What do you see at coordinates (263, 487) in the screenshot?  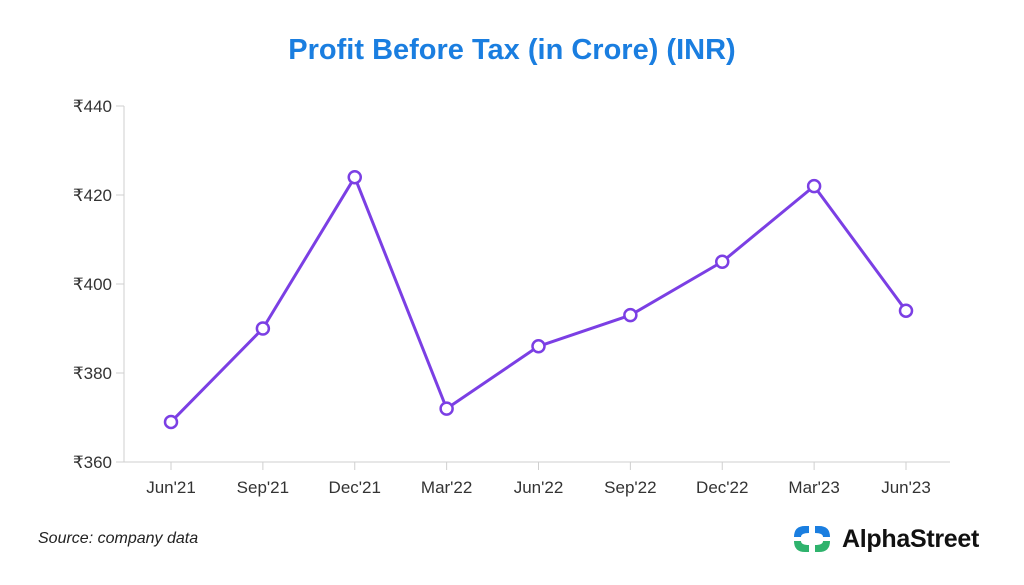 I see `x-tick-label: Sep'21` at bounding box center [263, 487].